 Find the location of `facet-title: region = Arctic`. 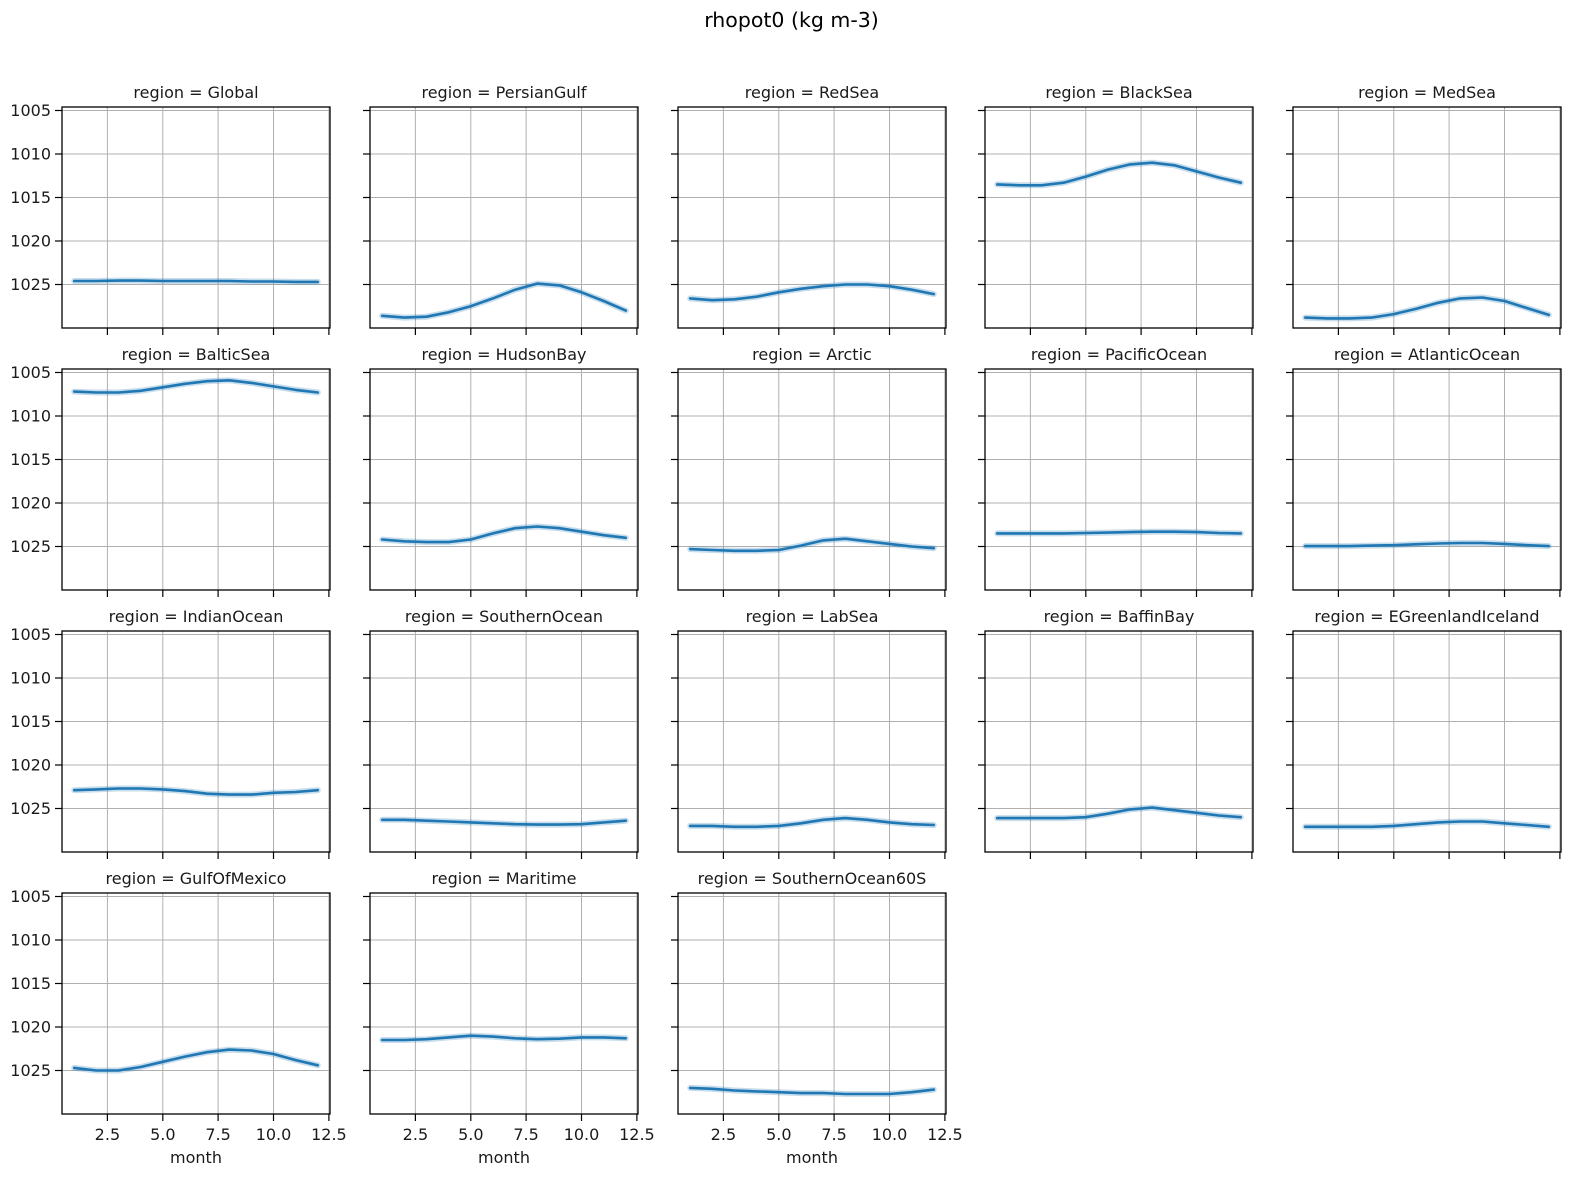

facet-title: region = Arctic is located at coordinates (812, 354).